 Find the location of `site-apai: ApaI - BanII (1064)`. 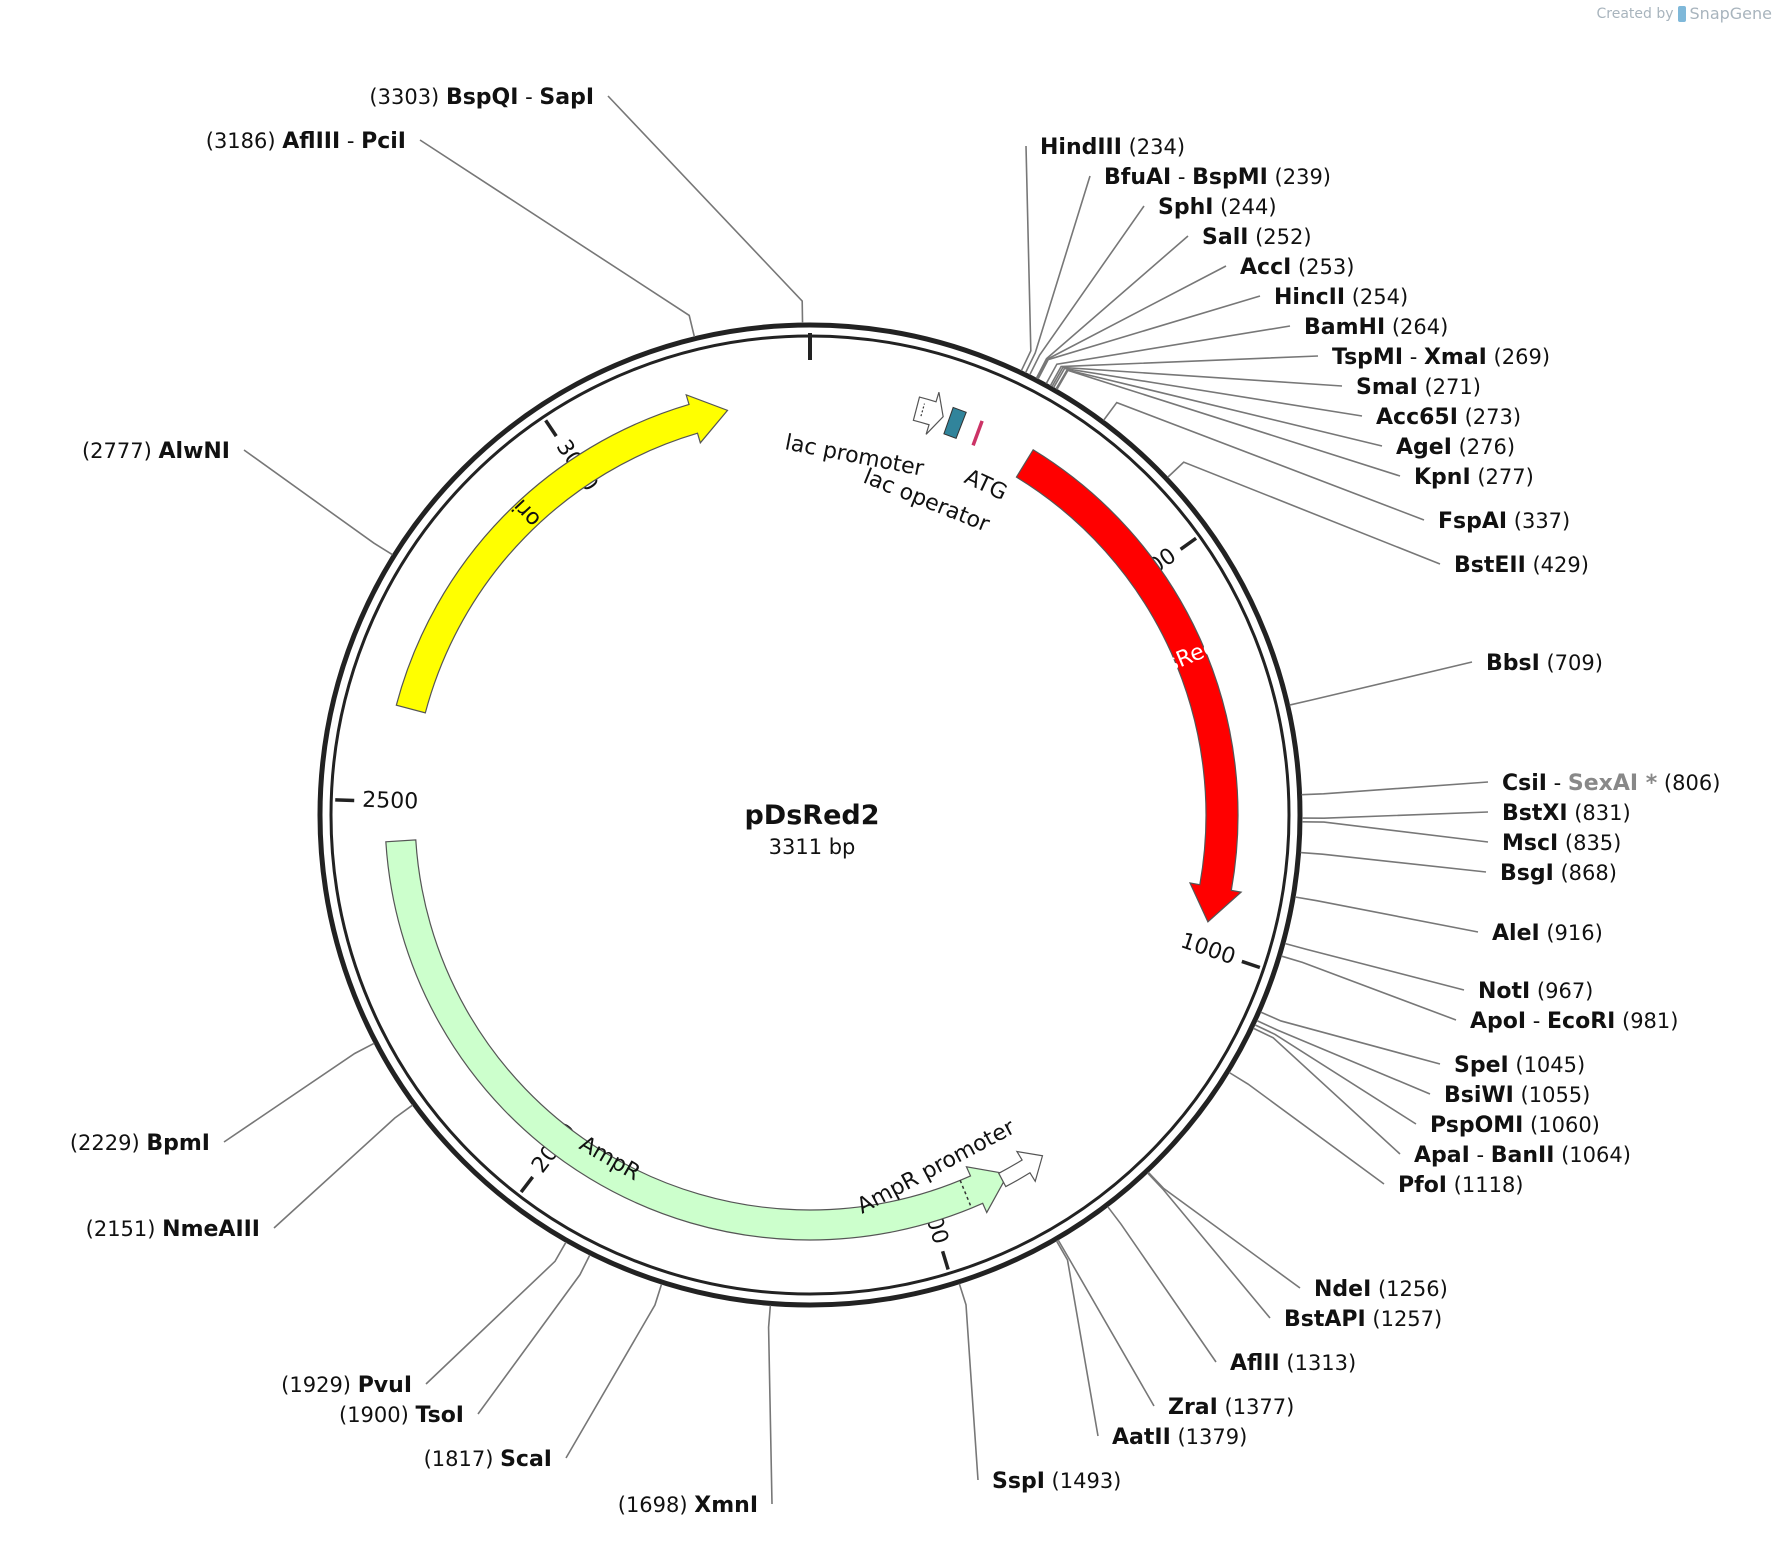

site-apai: ApaI - BanII (1064) is located at coordinates (1442, 1097).